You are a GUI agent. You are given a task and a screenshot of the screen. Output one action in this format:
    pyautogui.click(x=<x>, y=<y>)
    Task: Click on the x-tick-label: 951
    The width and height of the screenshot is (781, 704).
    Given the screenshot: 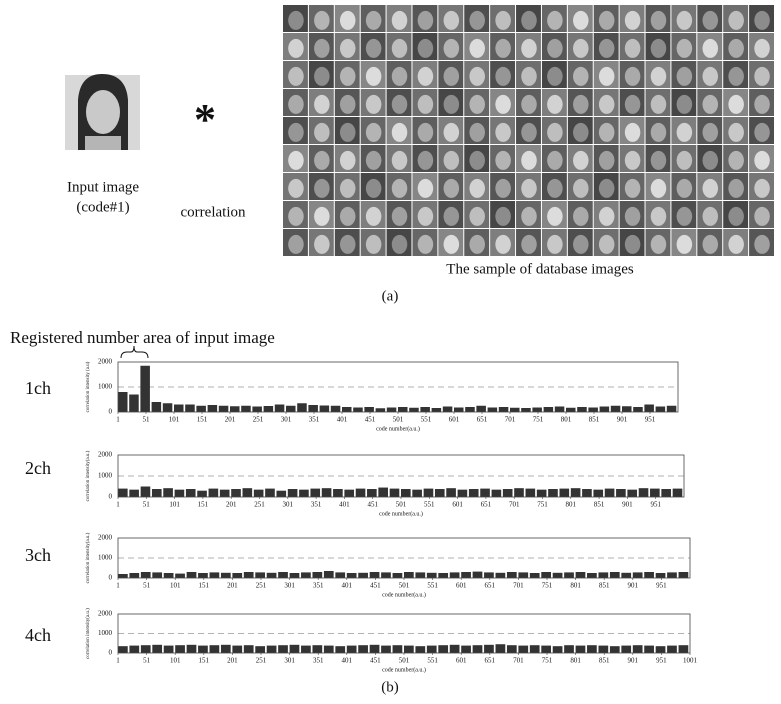 What is the action you would take?
    pyautogui.click(x=650, y=420)
    